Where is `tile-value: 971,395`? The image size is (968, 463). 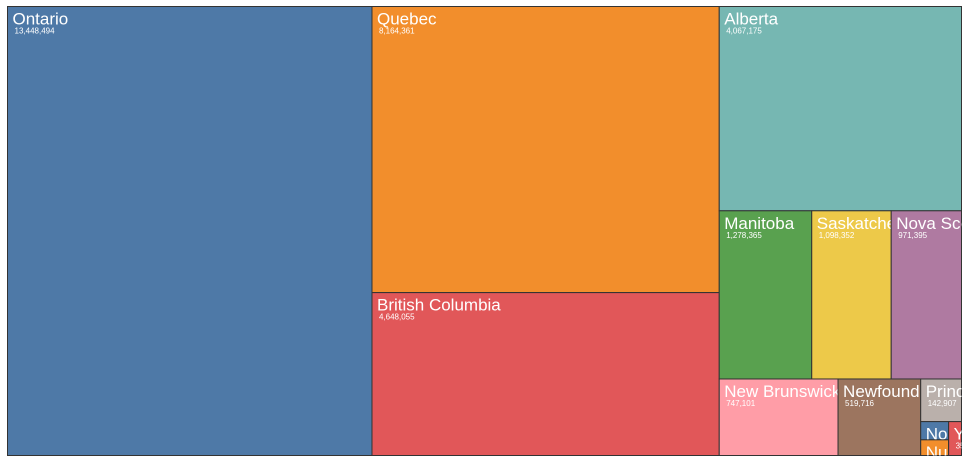
tile-value: 971,395 is located at coordinates (912, 235).